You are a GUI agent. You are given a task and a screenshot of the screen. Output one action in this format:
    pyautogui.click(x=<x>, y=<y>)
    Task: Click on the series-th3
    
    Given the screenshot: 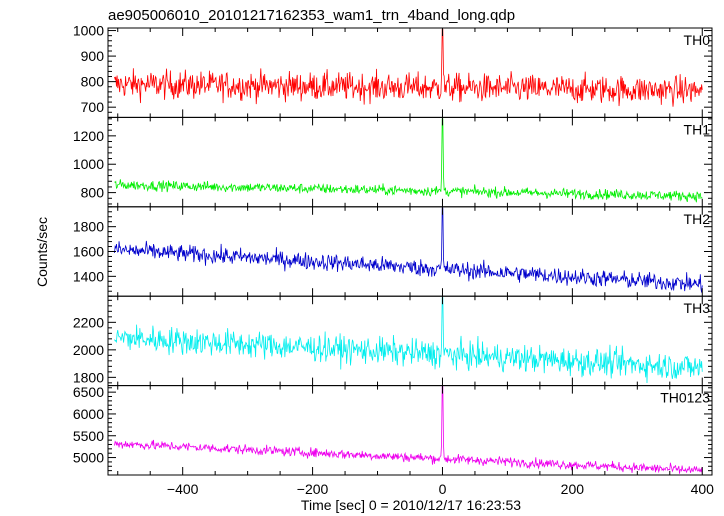 What is the action you would take?
    pyautogui.click(x=408, y=340)
    